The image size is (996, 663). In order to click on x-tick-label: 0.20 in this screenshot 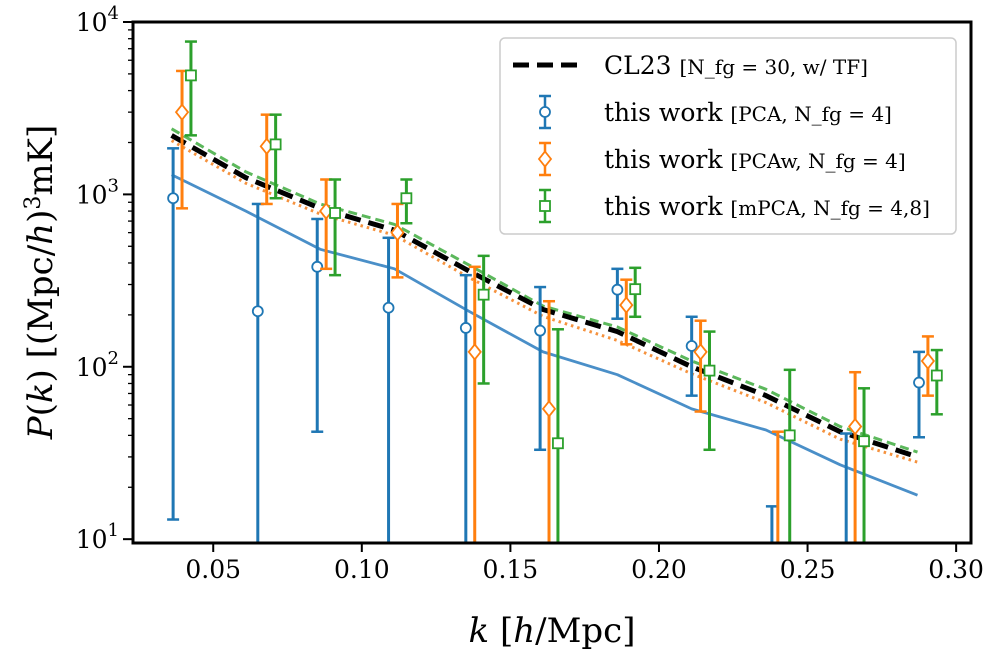, I will do `click(659, 569)`.